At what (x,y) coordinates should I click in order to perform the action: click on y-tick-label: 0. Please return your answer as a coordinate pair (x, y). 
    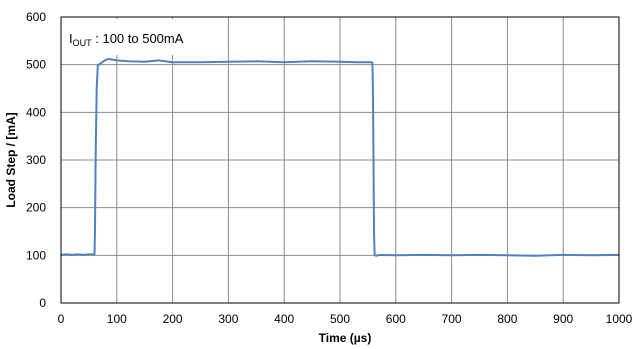
    Looking at the image, I should click on (42, 303).